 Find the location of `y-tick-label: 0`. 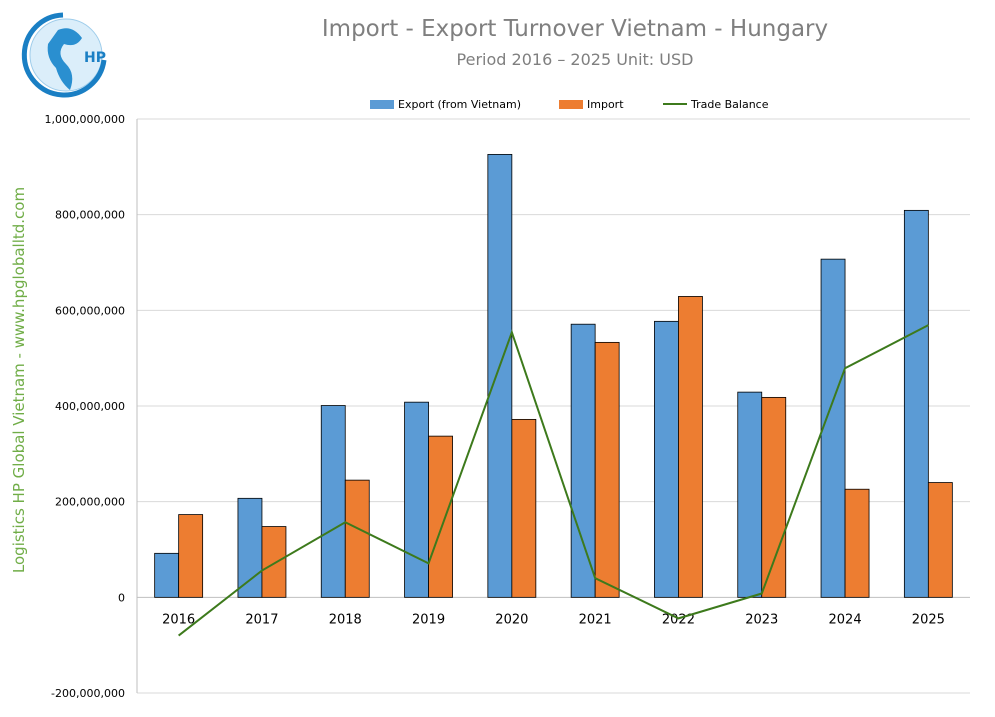

y-tick-label: 0 is located at coordinates (121, 597).